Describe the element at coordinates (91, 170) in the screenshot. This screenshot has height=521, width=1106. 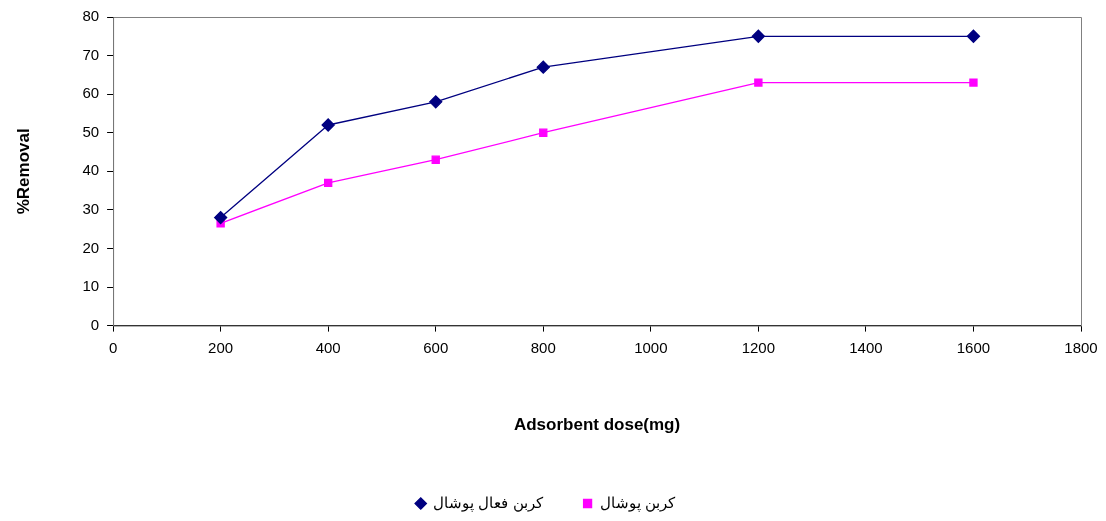
I see `y-tick-label: 40` at that location.